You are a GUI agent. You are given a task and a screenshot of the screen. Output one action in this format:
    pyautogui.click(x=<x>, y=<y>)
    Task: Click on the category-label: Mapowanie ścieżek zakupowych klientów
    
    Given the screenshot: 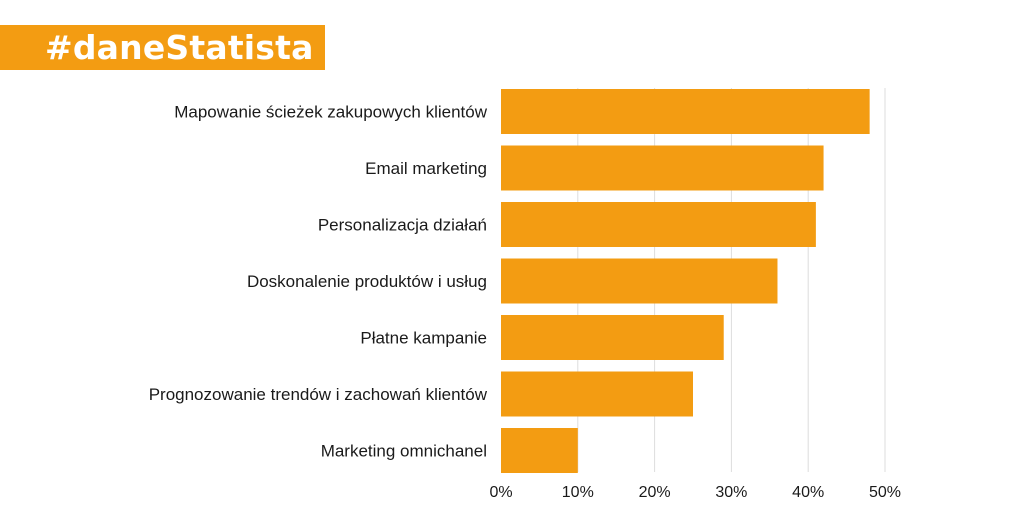 What is the action you would take?
    pyautogui.click(x=330, y=112)
    